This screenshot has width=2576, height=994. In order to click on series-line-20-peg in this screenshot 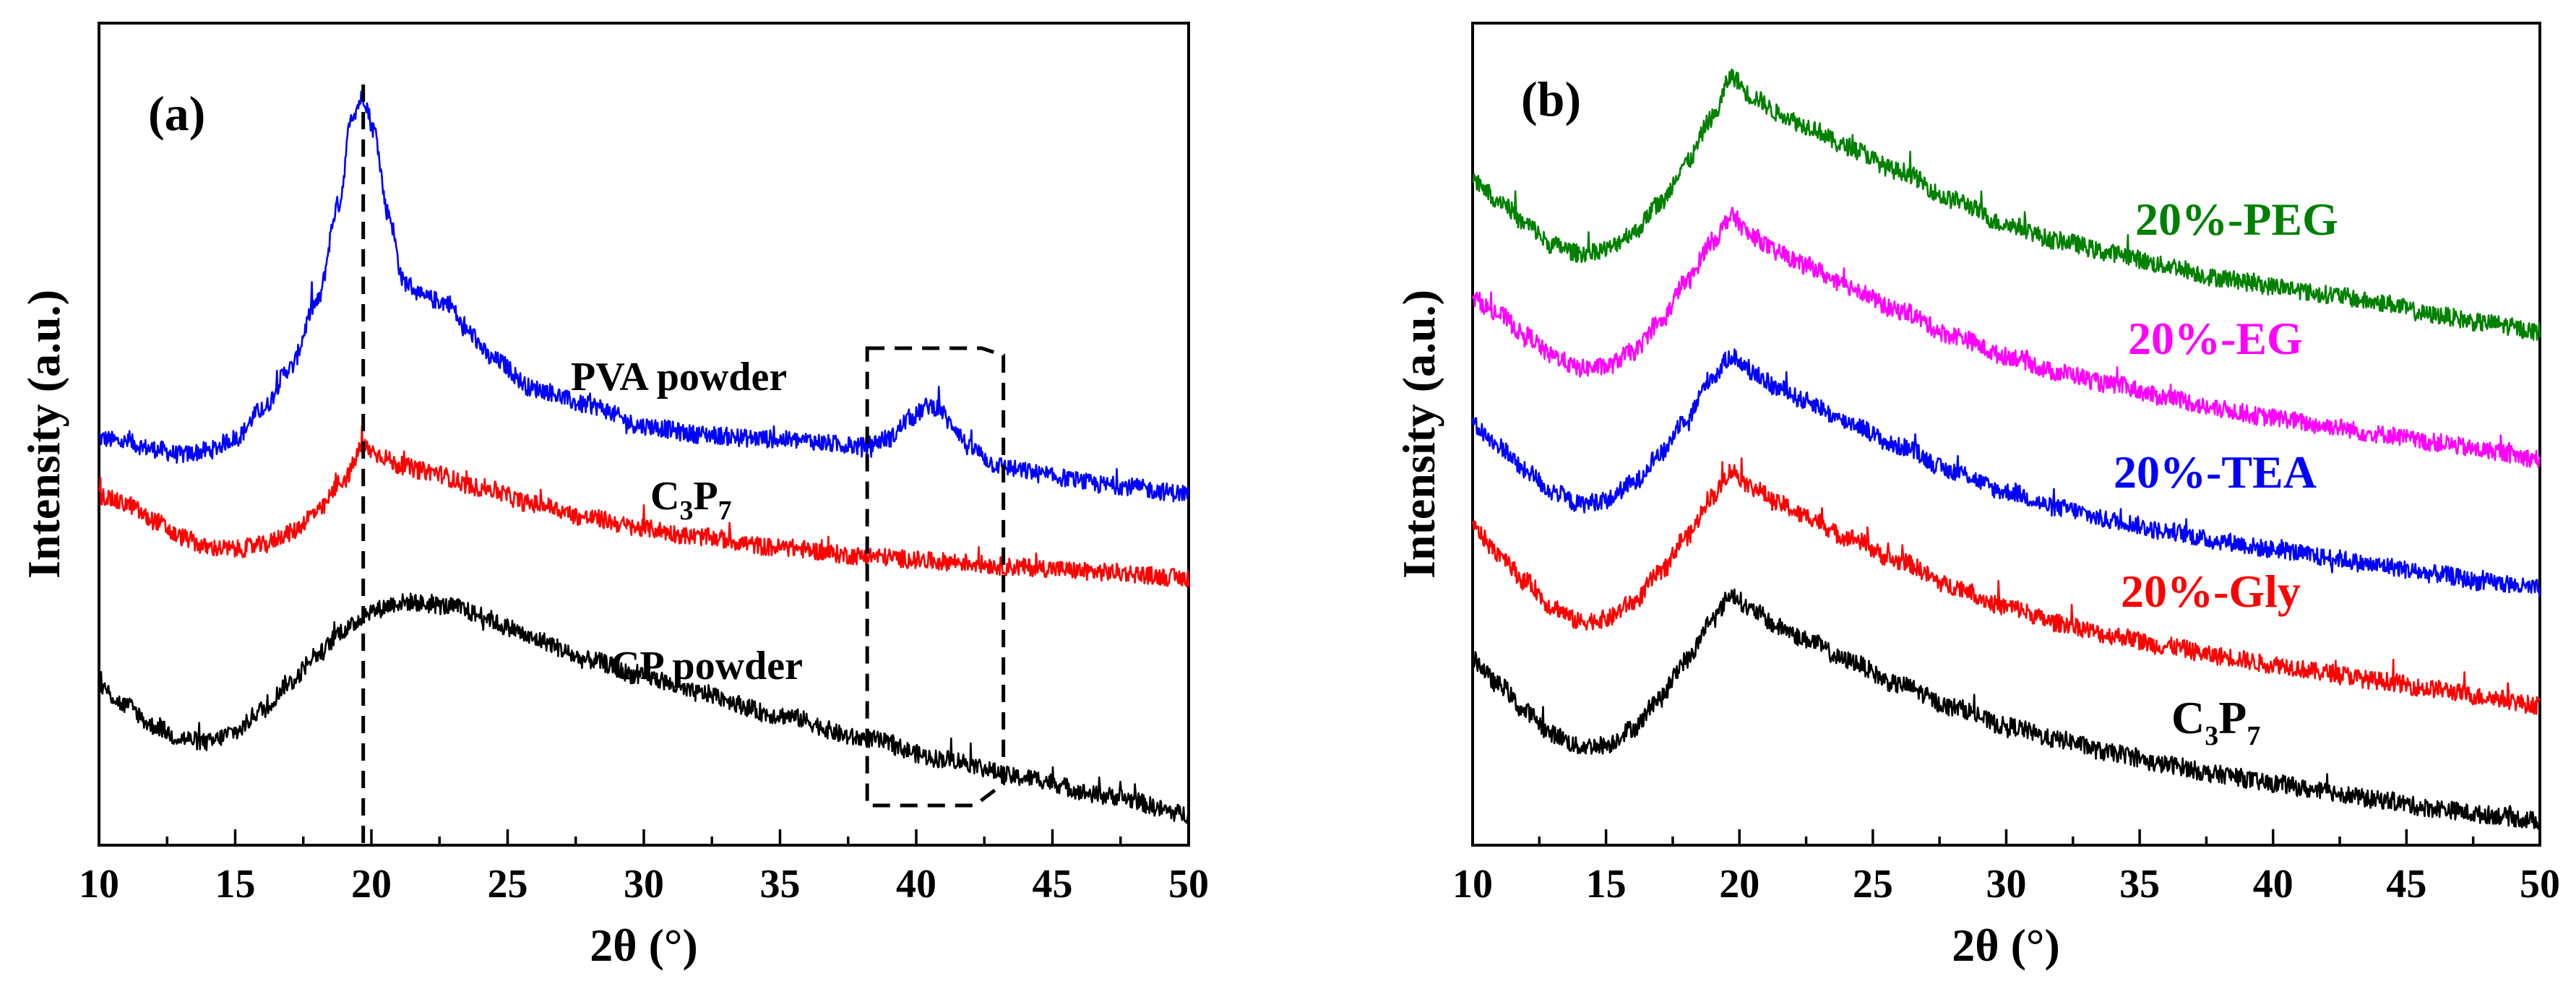, I will do `click(2006, 204)`.